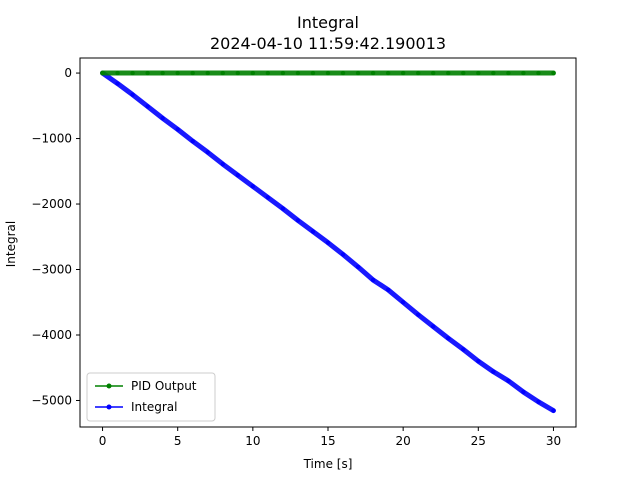 The image size is (640, 480). I want to click on x-tick-label: 25, so click(478, 441).